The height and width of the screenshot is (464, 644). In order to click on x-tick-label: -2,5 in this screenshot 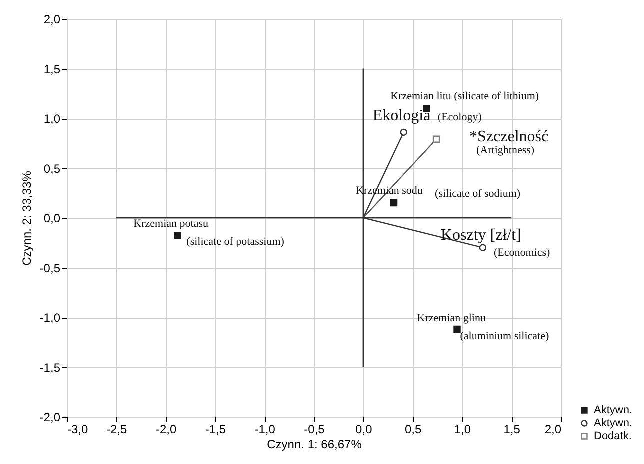, I will do `click(117, 429)`.